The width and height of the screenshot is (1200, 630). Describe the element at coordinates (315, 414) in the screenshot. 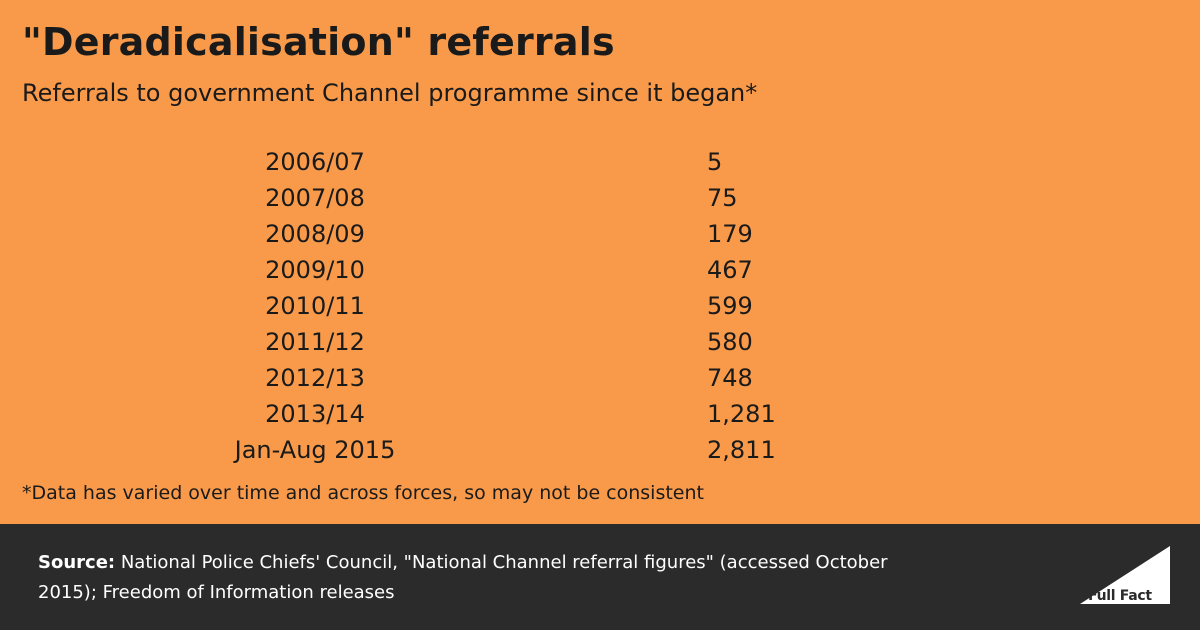

I see `period-cell: 2013/14` at that location.